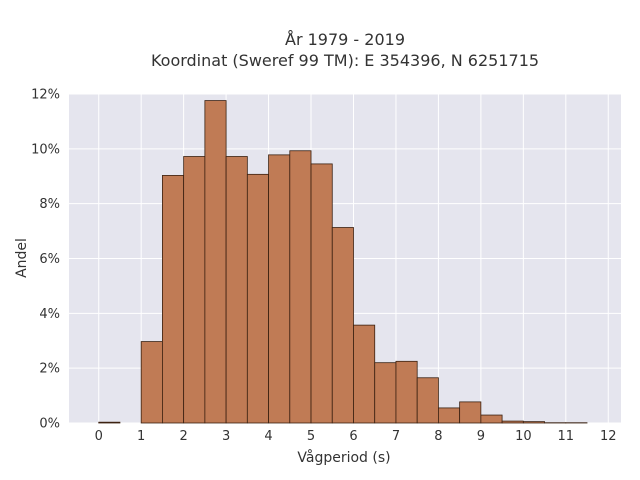 The image size is (640, 480). What do you see at coordinates (49, 424) in the screenshot?
I see `y-tick-label: 0%` at bounding box center [49, 424].